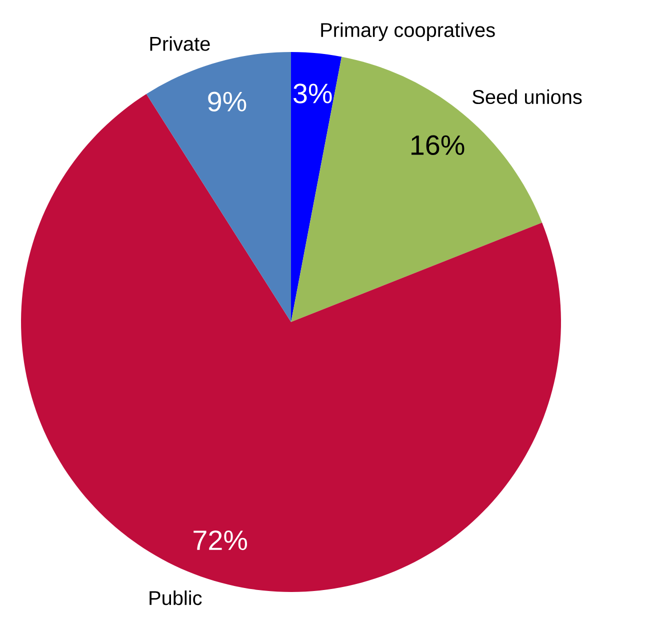 The height and width of the screenshot is (644, 672). I want to click on data-label: 9%, so click(227, 102).